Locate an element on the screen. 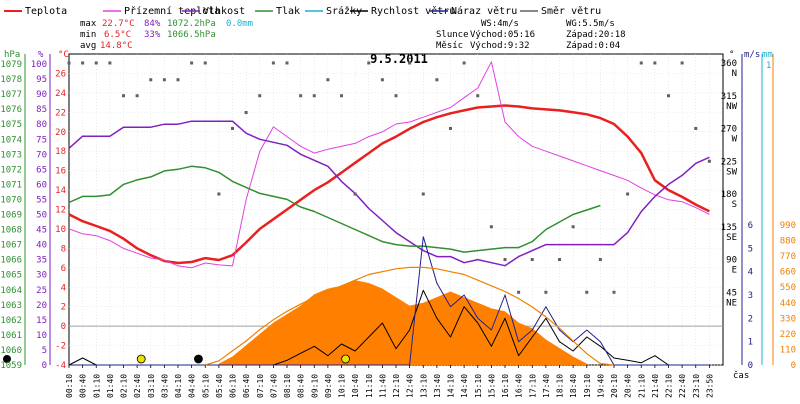 The width and height of the screenshot is (800, 404). tick-humidity_pct: 70 is located at coordinates (41, 155).